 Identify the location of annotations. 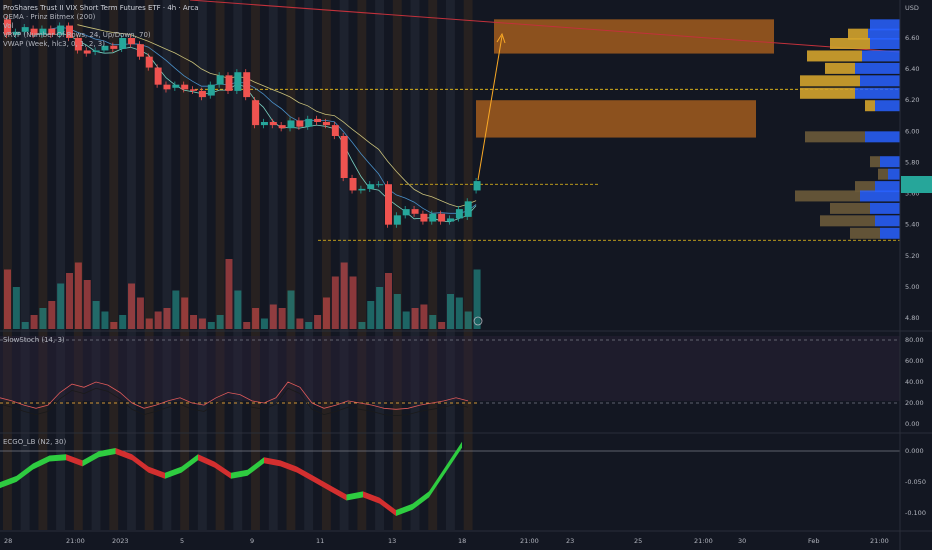
(489, 179).